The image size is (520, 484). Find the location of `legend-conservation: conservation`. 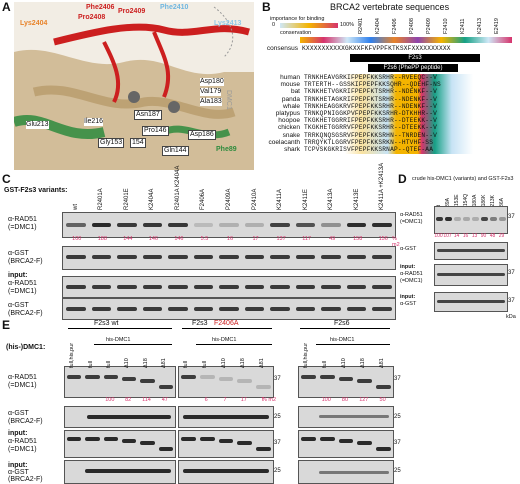

legend-conservation: conservation is located at coordinates (296, 33).